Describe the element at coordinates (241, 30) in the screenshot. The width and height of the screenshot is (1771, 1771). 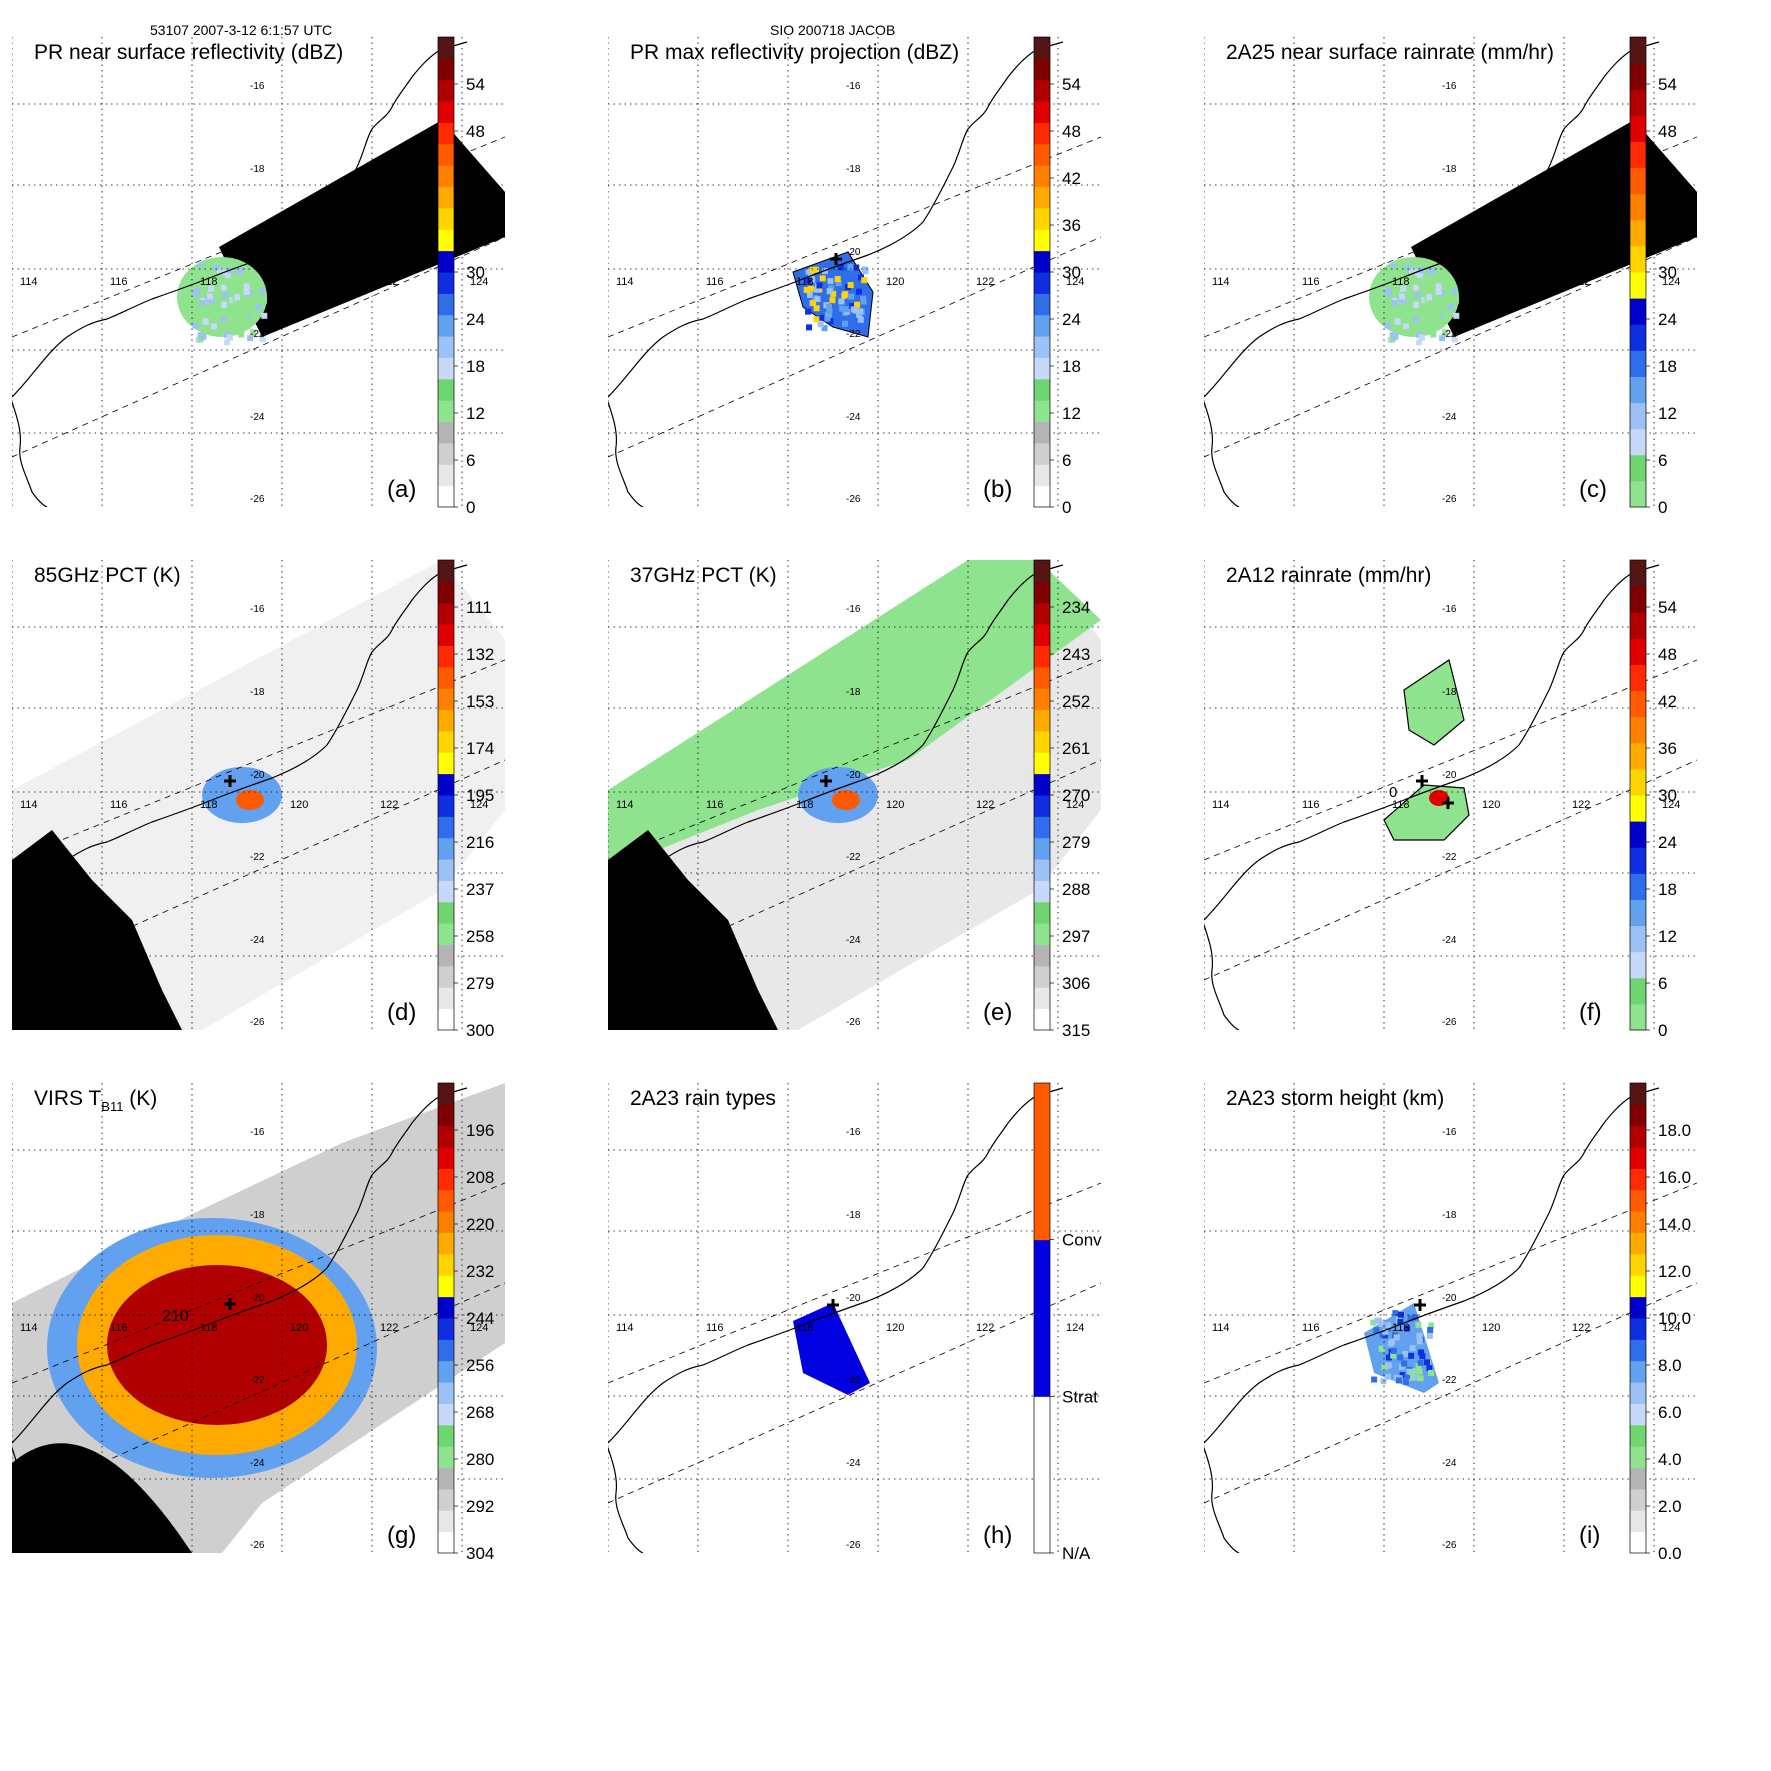
I see `header-orbit-time: 53107 2007-3-12 6:1:57 UTC` at that location.